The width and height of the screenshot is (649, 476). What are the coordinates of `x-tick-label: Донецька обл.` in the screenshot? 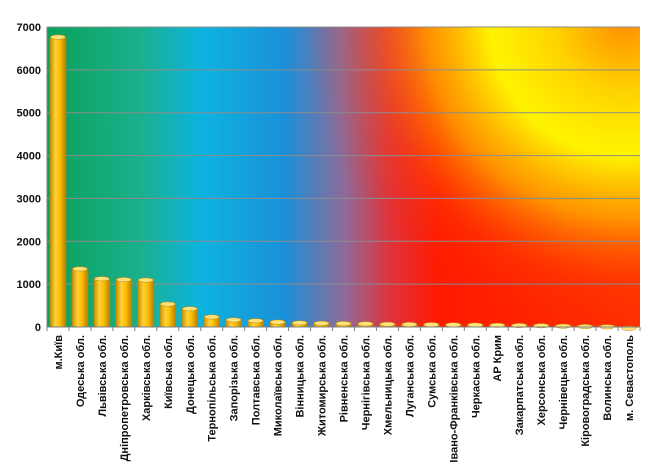 It's located at (191, 374).